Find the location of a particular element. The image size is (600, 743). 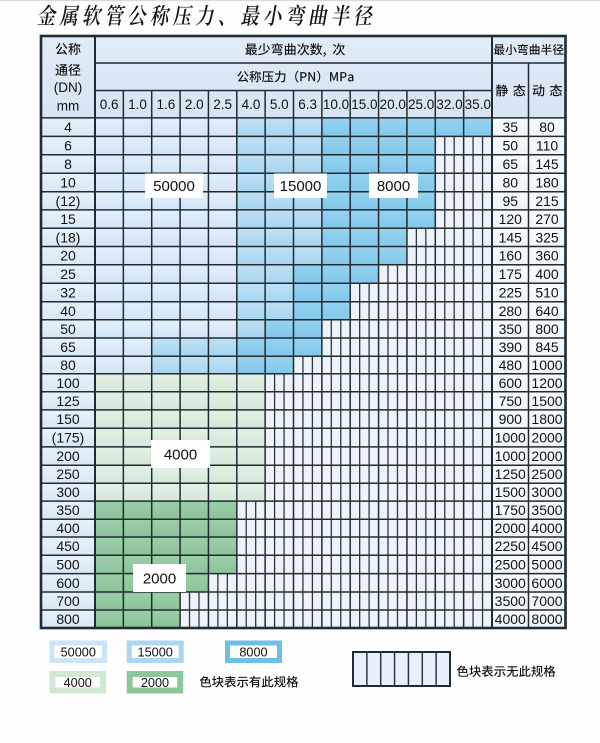

svg-text: 100 is located at coordinates (68, 383).